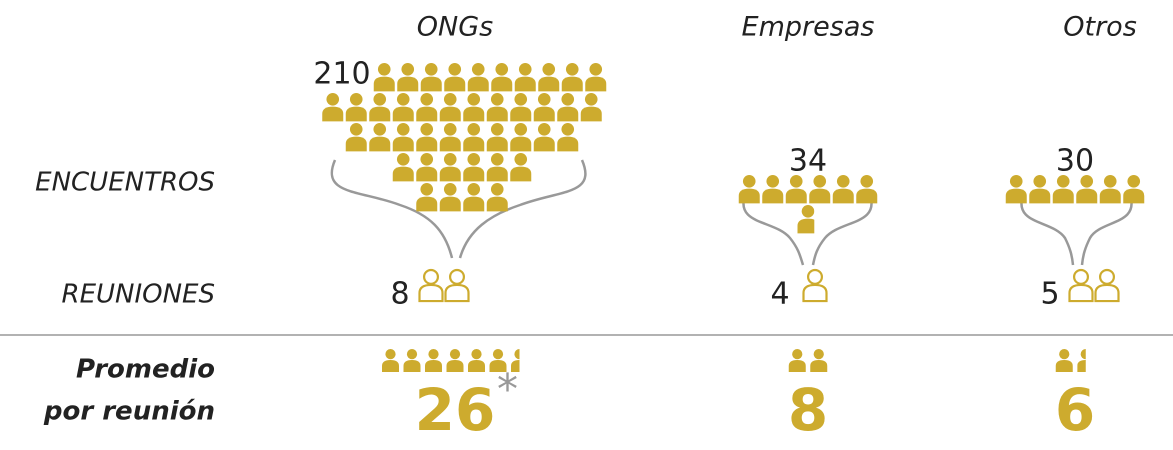 The width and height of the screenshot is (1173, 450). Describe the element at coordinates (1049, 294) in the screenshot. I see `reuniones-value: 5` at that location.